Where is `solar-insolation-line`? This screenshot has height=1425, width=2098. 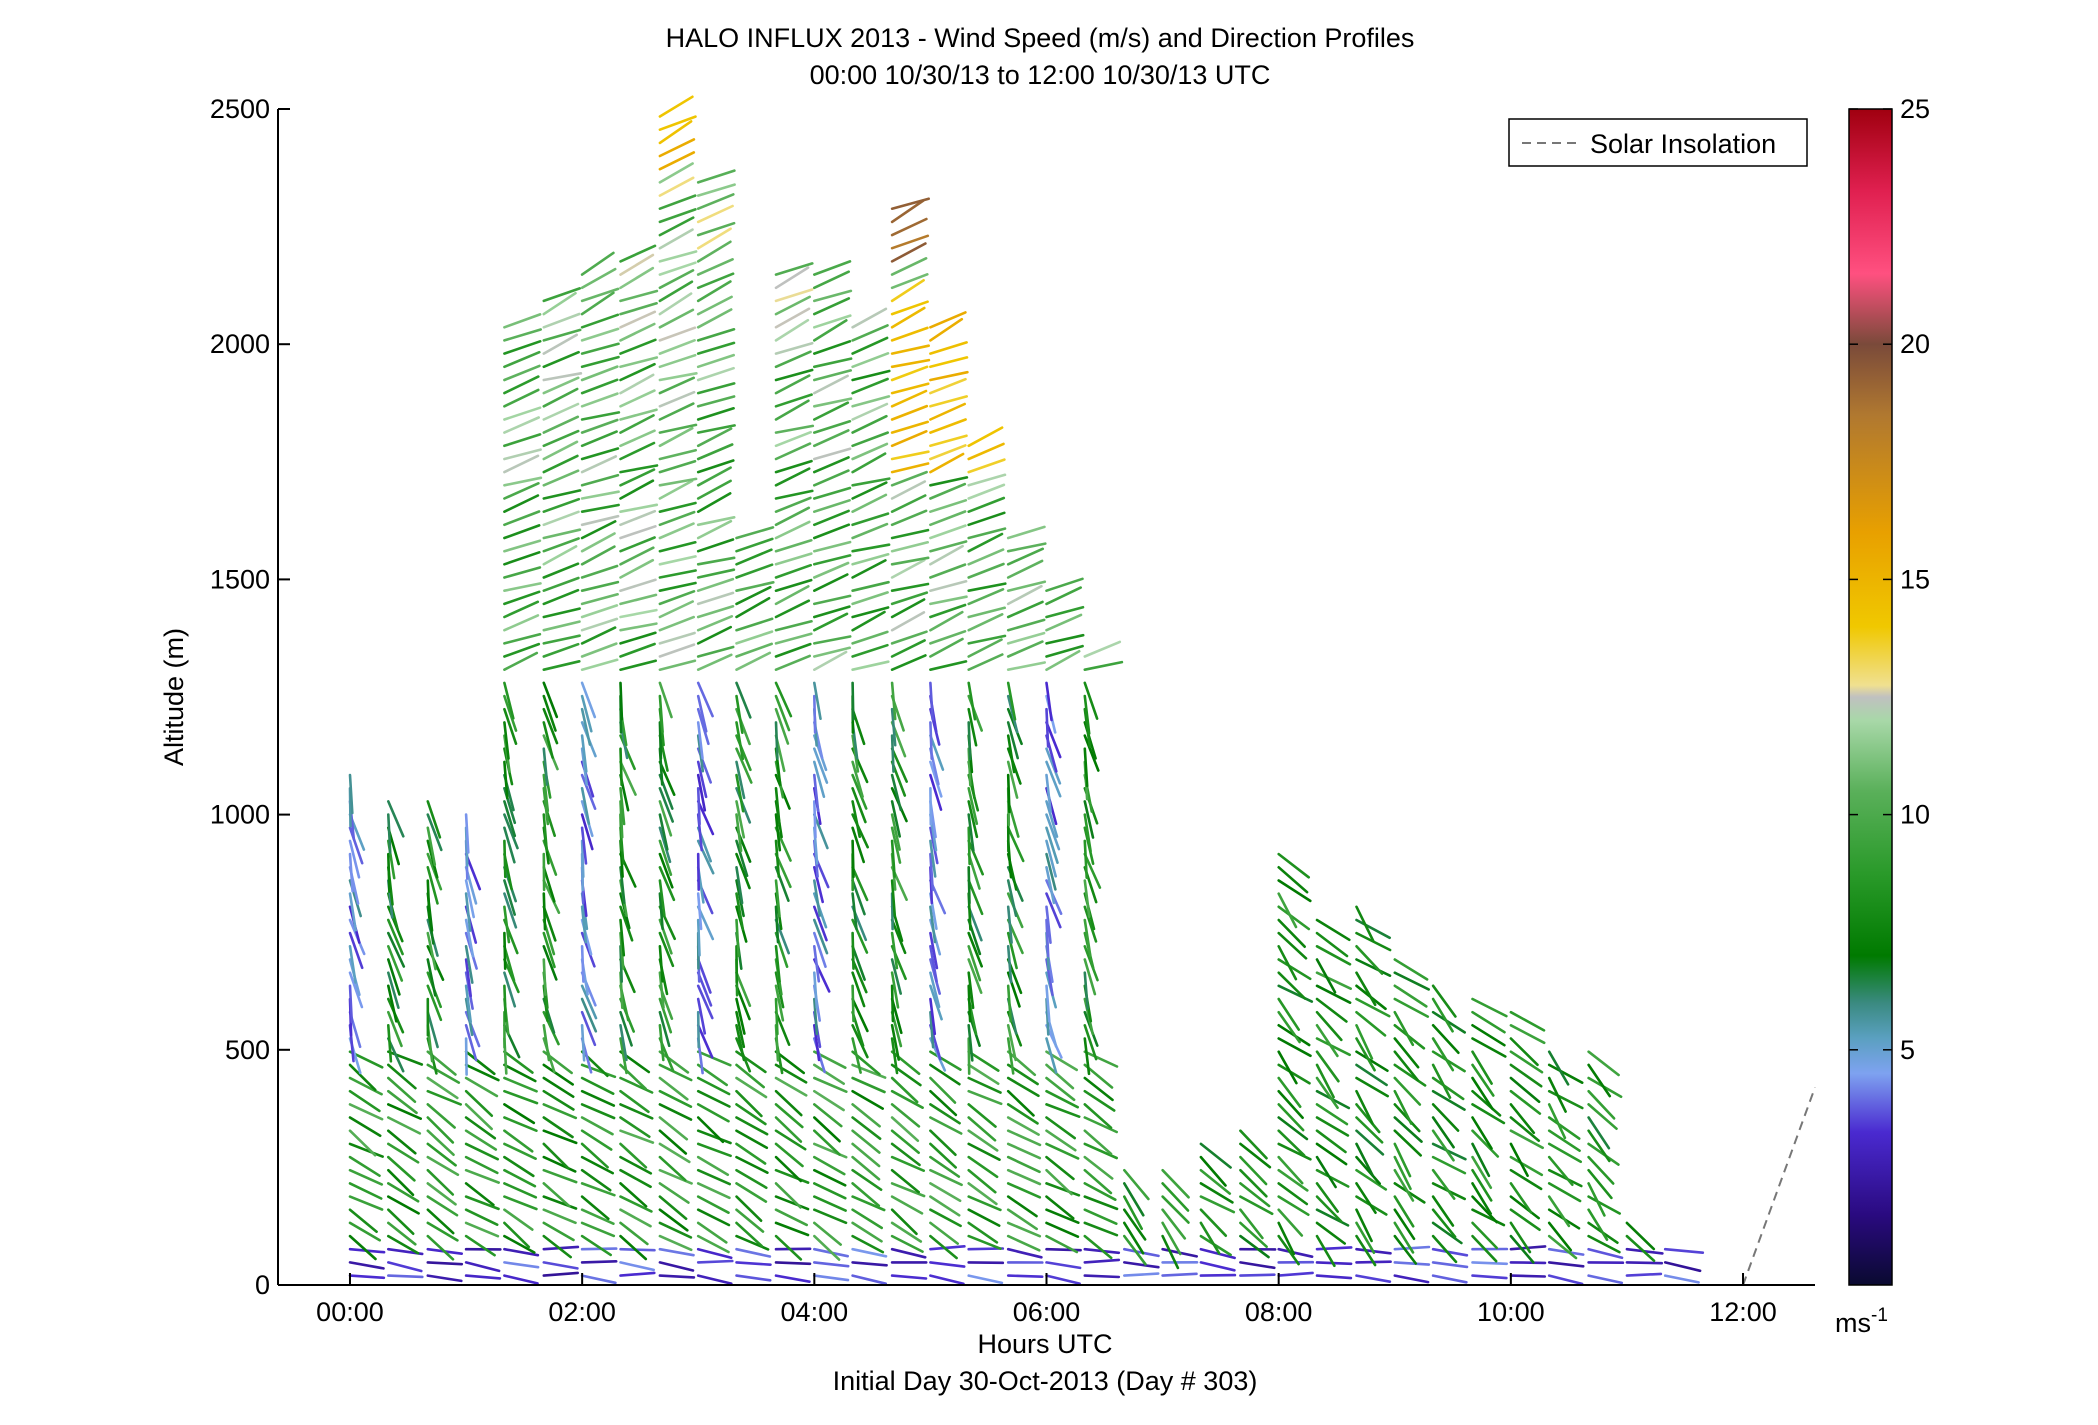 solar-insolation-line is located at coordinates (1779, 1186).